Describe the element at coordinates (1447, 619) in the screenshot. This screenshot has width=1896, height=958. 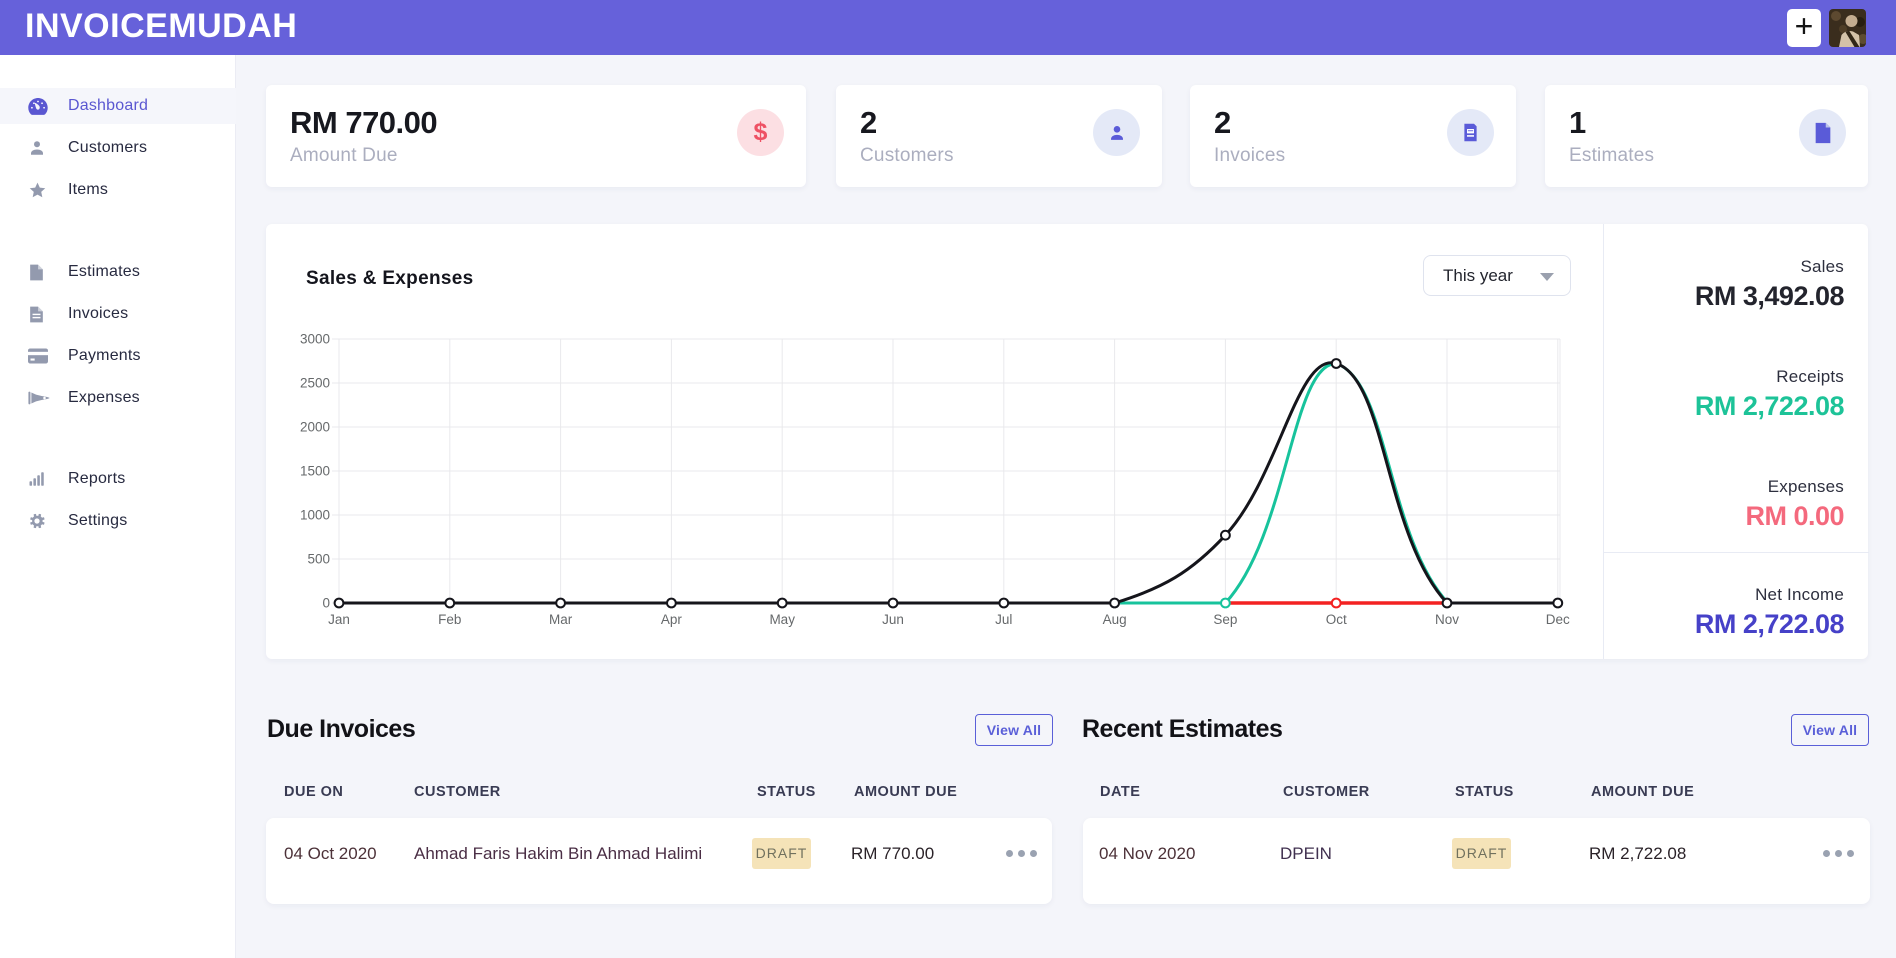
I see `svg-text: Nov` at that location.